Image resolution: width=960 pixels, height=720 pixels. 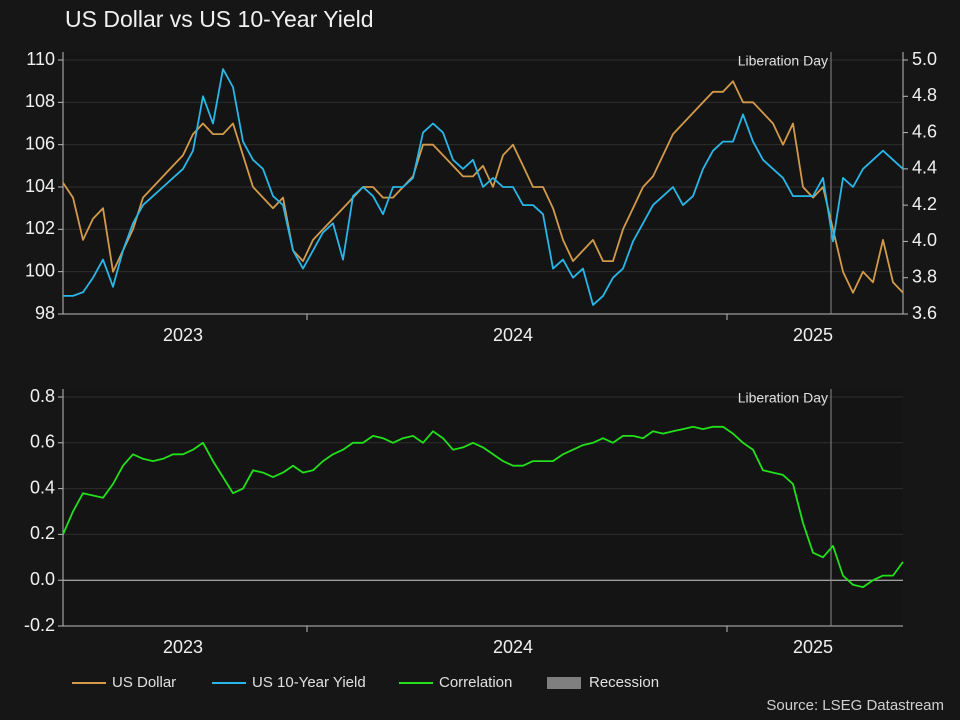 I want to click on y-tick-label: 102, so click(x=40, y=228).